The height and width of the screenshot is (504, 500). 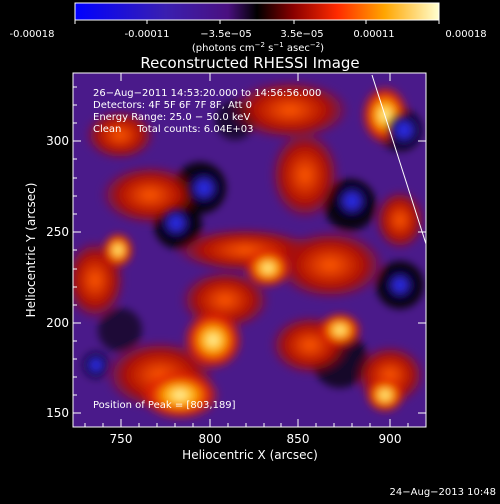 What do you see at coordinates (57, 323) in the screenshot?
I see `y-tick-label: 200` at bounding box center [57, 323].